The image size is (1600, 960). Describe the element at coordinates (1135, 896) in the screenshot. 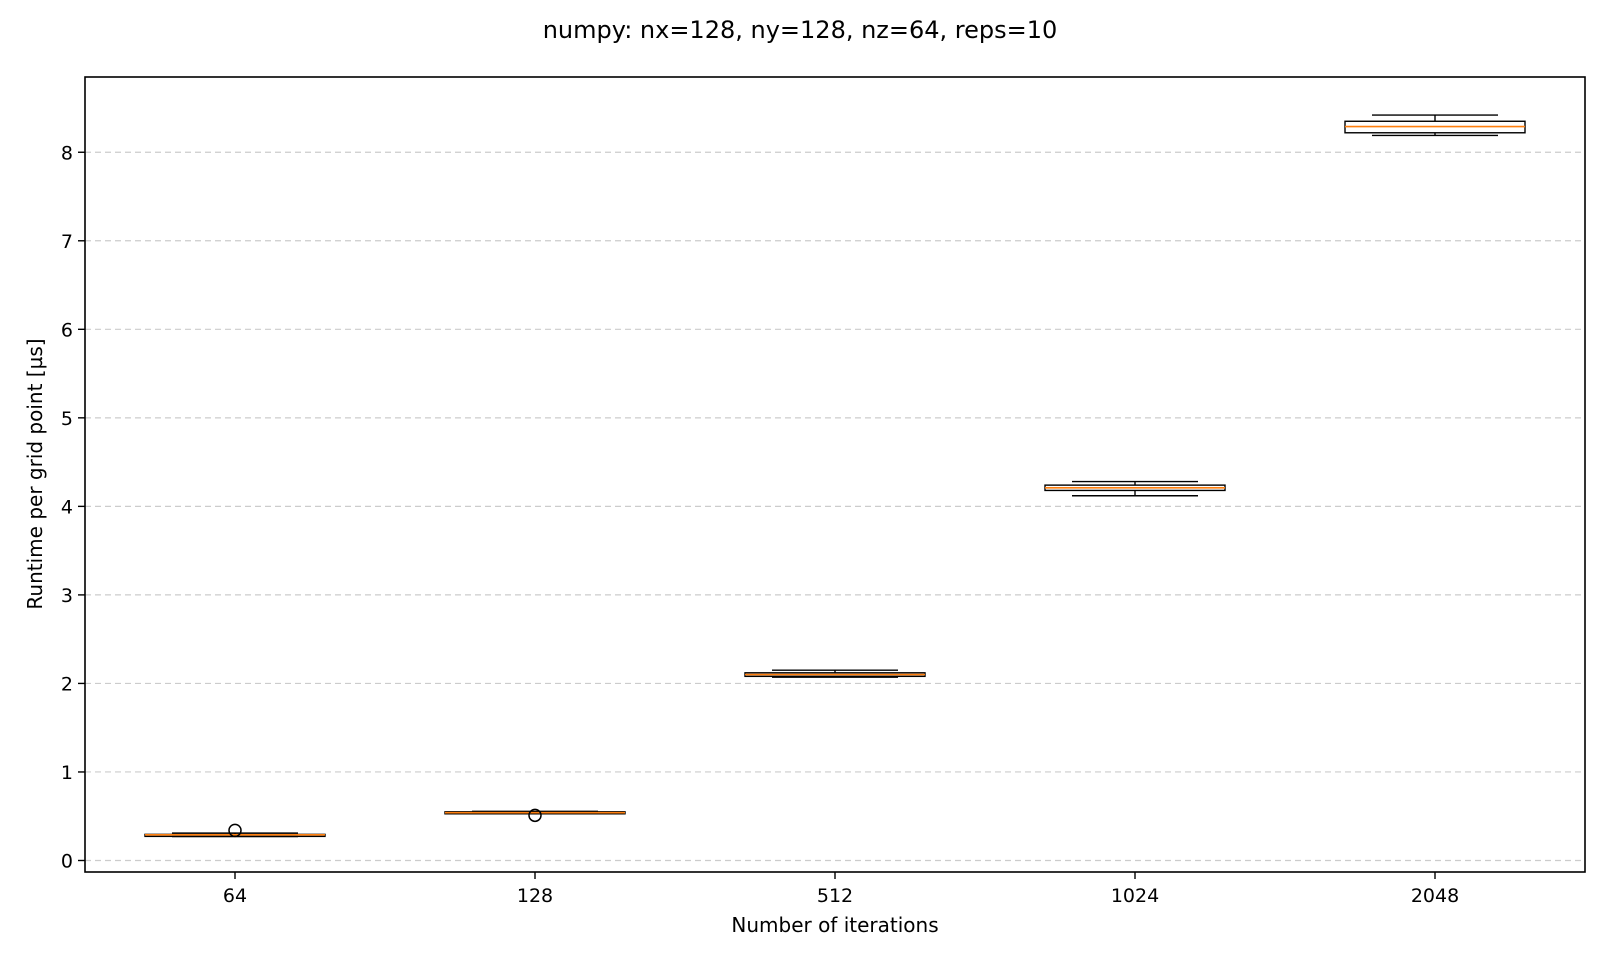

I see `x-tick-label: 1024` at that location.